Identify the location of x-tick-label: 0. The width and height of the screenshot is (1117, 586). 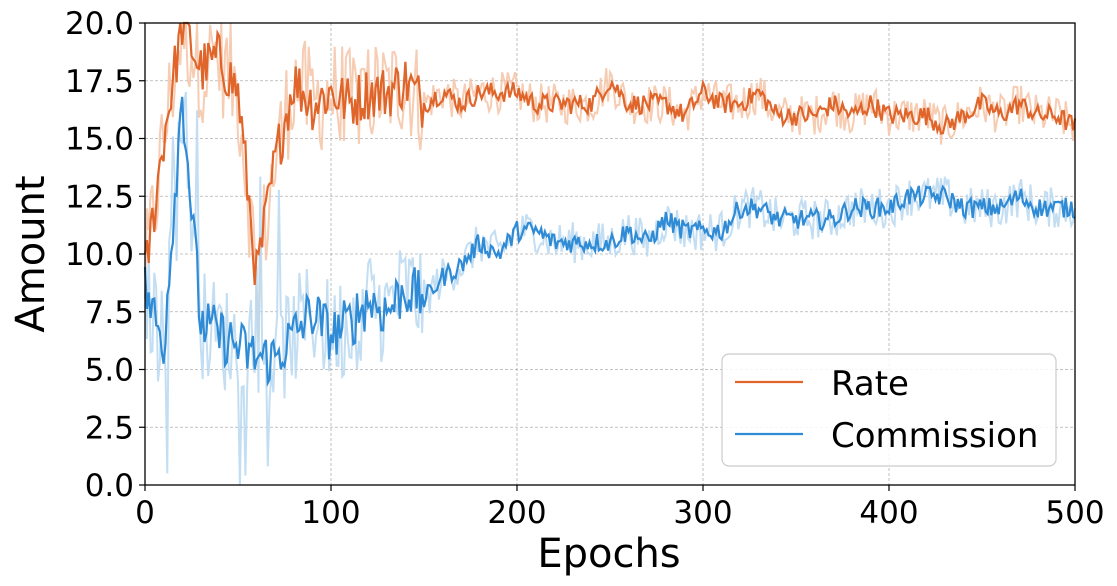
(145, 513).